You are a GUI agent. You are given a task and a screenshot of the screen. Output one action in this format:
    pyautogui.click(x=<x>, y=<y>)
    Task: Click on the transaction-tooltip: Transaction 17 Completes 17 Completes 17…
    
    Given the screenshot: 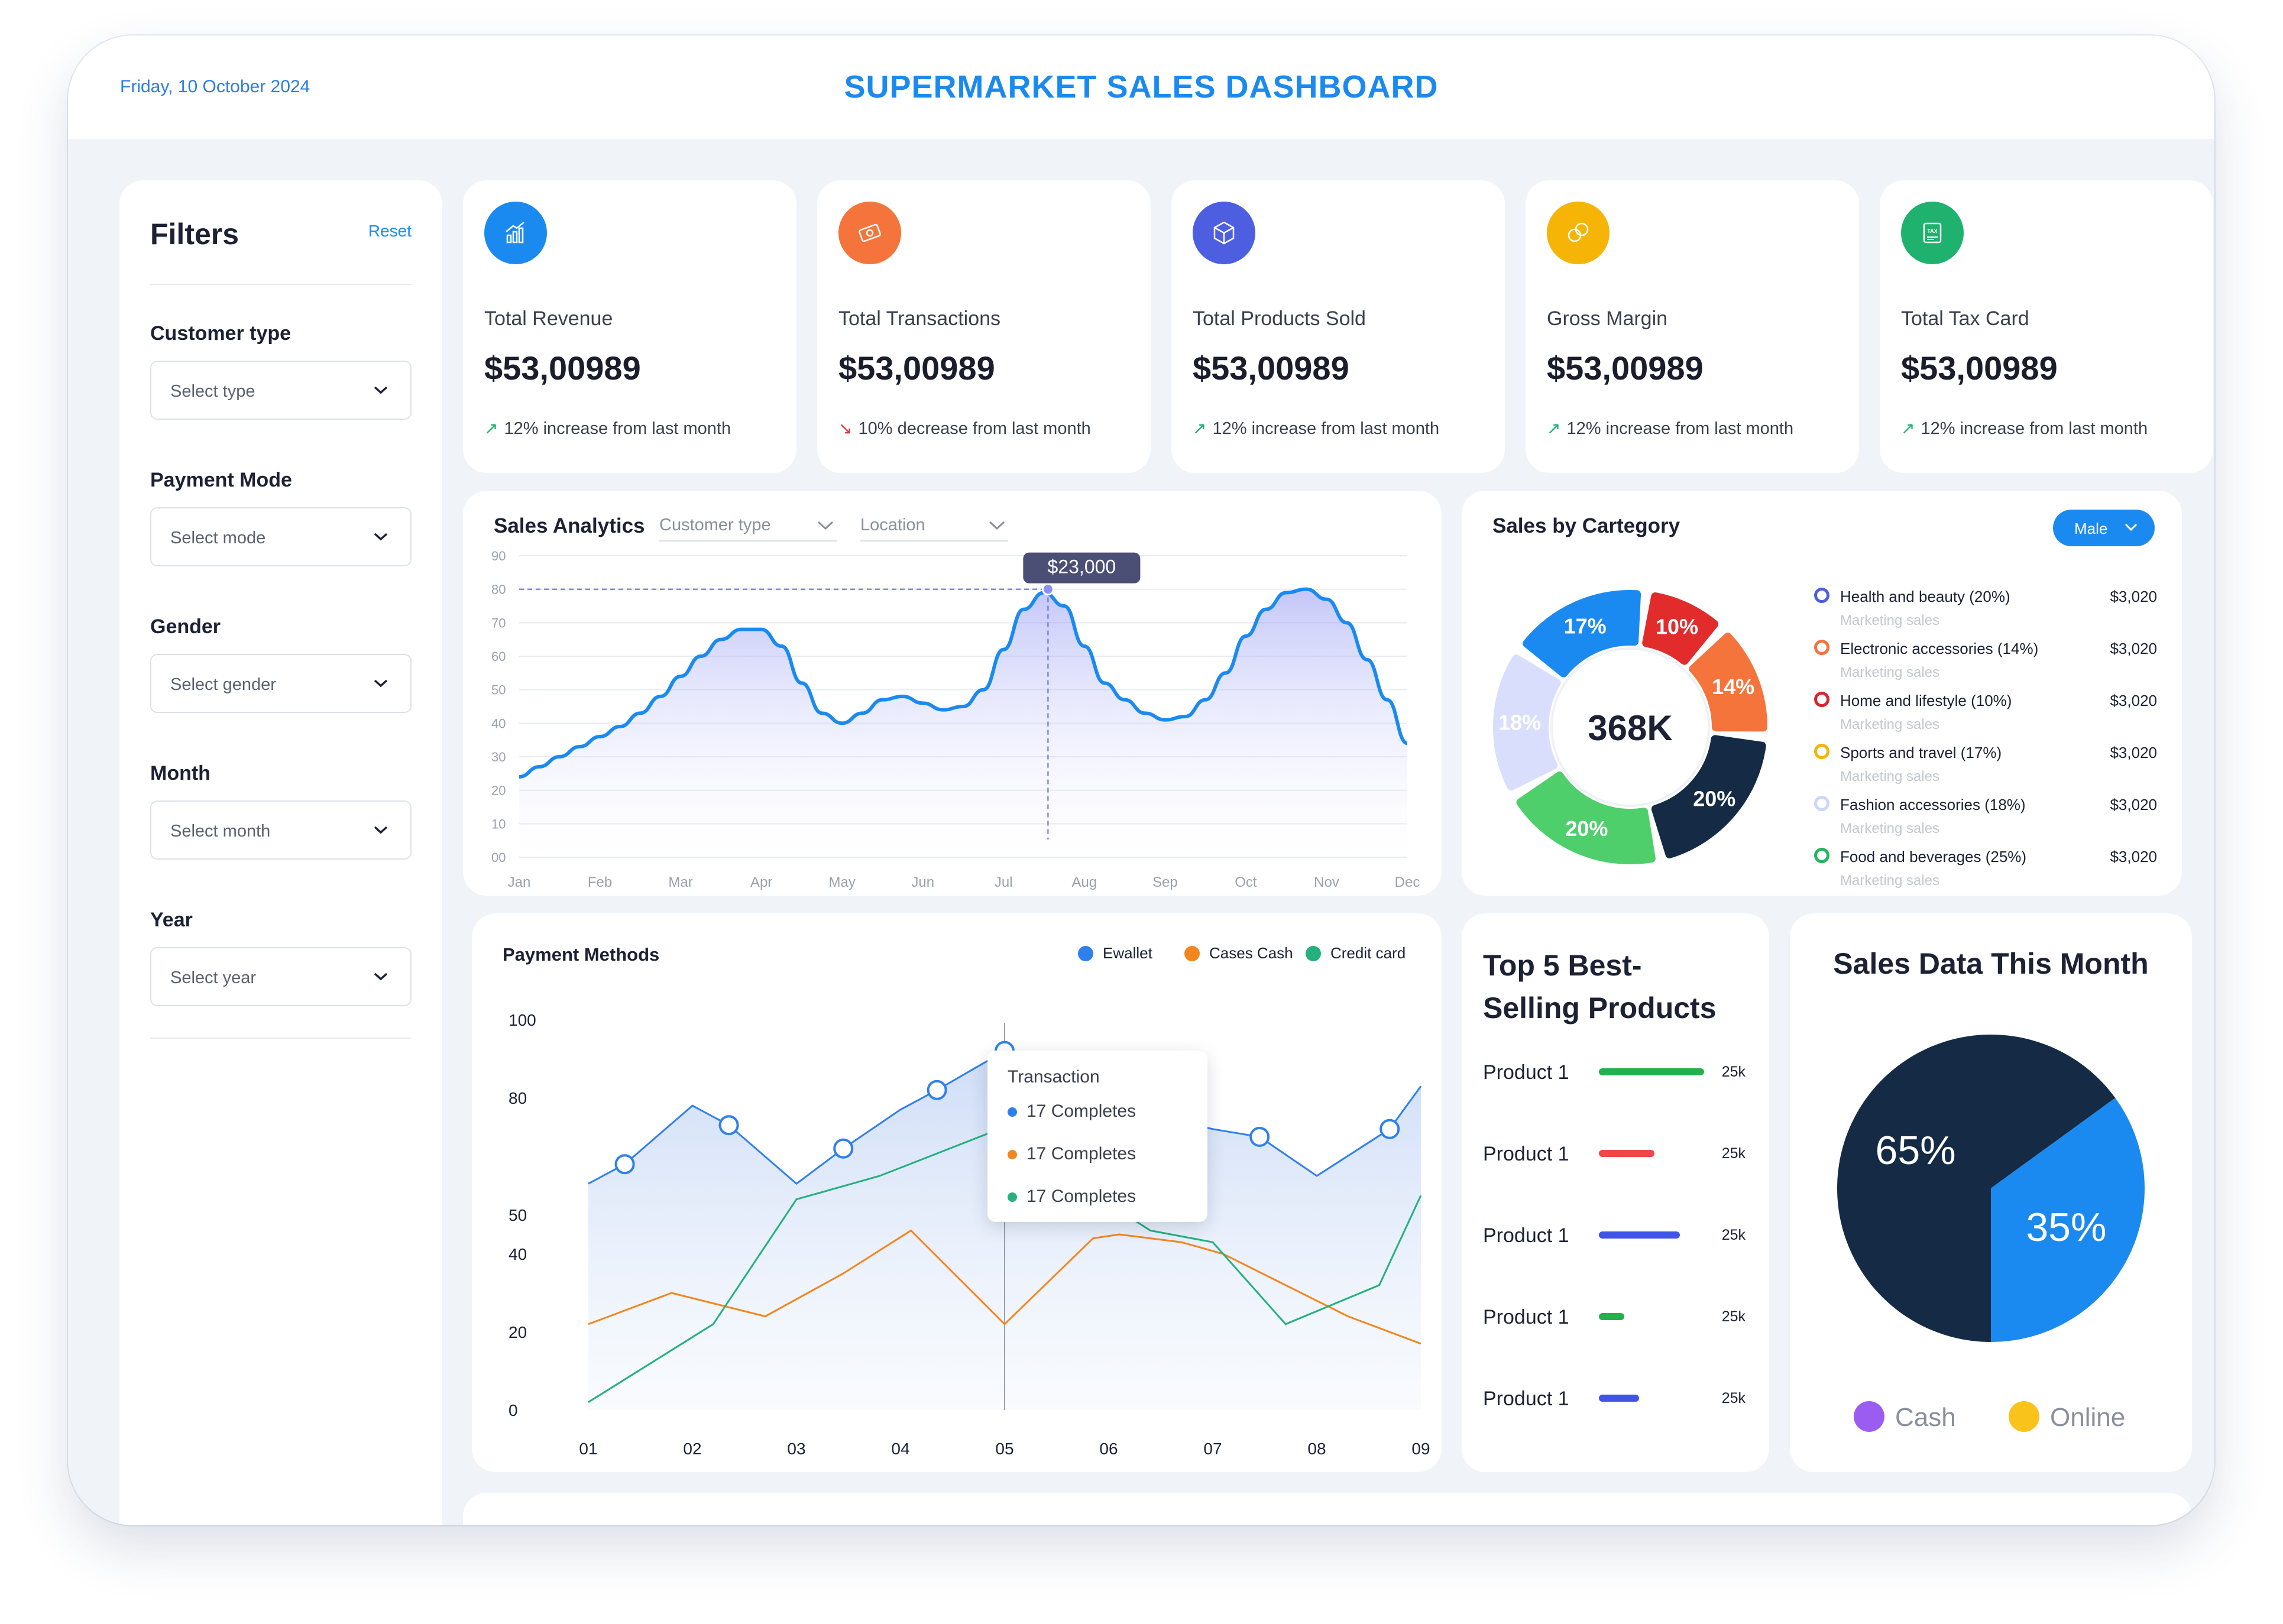 What is the action you would take?
    pyautogui.click(x=1097, y=1136)
    